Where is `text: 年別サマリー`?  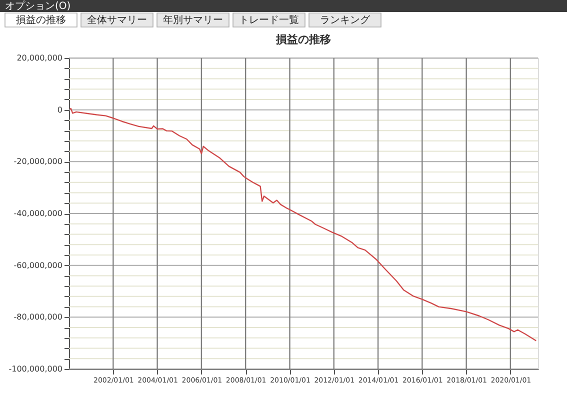 text: 年別サマリー is located at coordinates (193, 20).